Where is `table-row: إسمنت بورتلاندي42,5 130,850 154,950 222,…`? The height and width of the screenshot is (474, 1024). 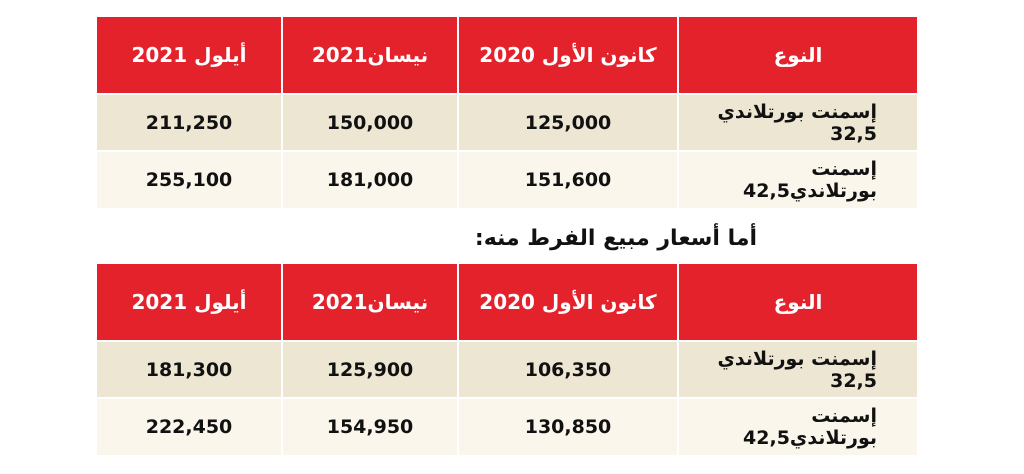
table-row: إسمنت بورتلاندي42,5 130,850 154,950 222,… is located at coordinates (507, 426).